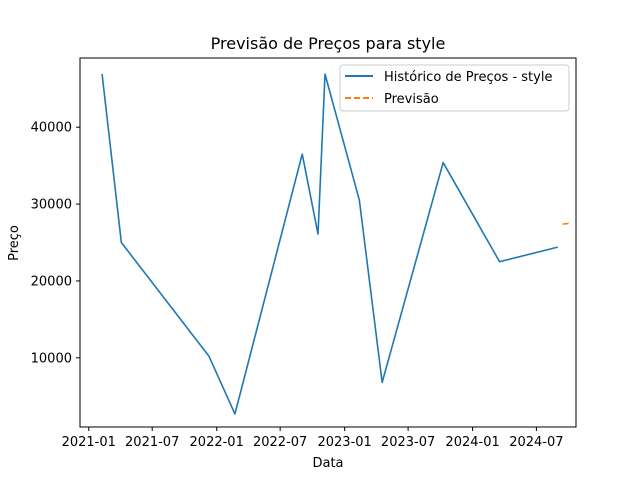  Describe the element at coordinates (217, 442) in the screenshot. I see `x-tick-label: 2022-01` at that location.